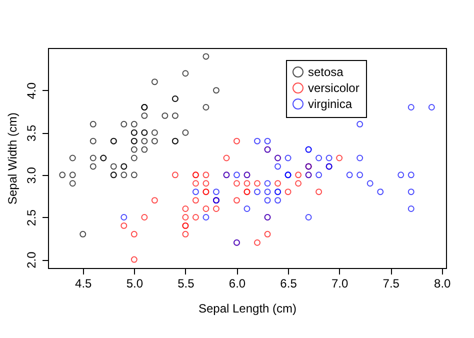 This screenshot has width=474, height=338. I want to click on x-tick-label: 7.0, so click(339, 283).